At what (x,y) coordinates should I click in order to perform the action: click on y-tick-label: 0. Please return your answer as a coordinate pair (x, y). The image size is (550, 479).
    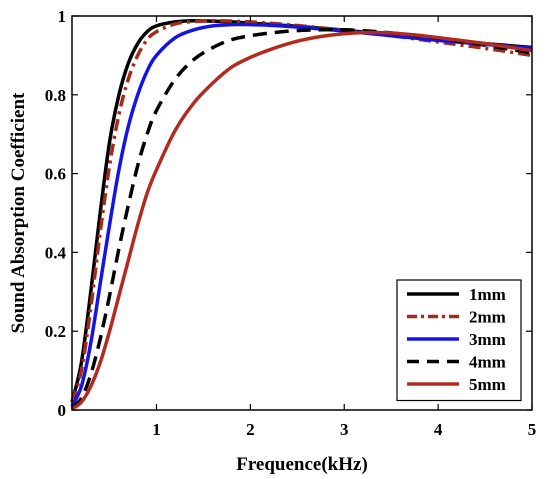
    Looking at the image, I should click on (62, 410).